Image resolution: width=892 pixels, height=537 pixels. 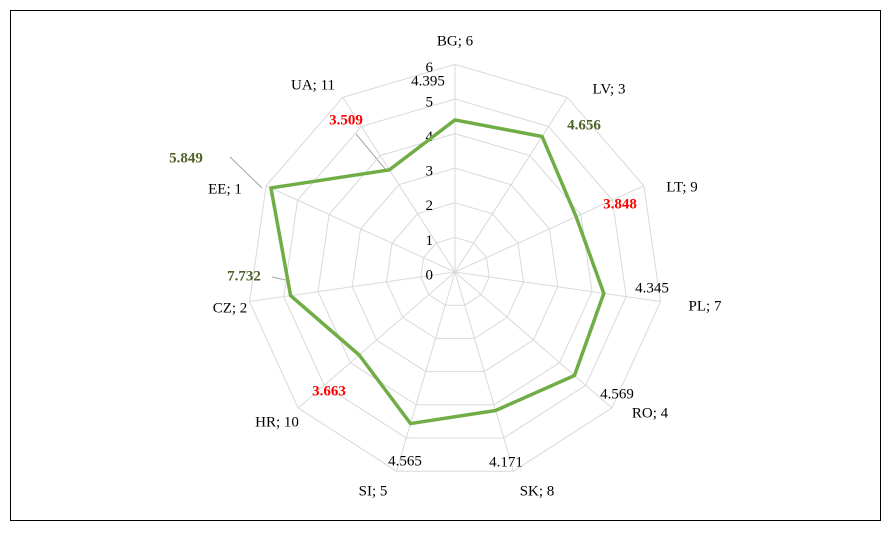 I want to click on r-tick-label: 2, so click(x=430, y=206).